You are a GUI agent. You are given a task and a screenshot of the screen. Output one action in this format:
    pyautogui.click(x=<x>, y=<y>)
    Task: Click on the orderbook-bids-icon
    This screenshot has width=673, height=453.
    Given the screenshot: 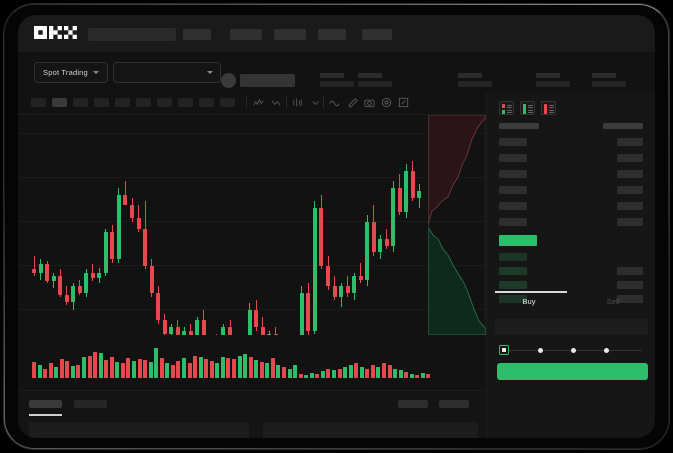 What is the action you would take?
    pyautogui.click(x=527, y=108)
    